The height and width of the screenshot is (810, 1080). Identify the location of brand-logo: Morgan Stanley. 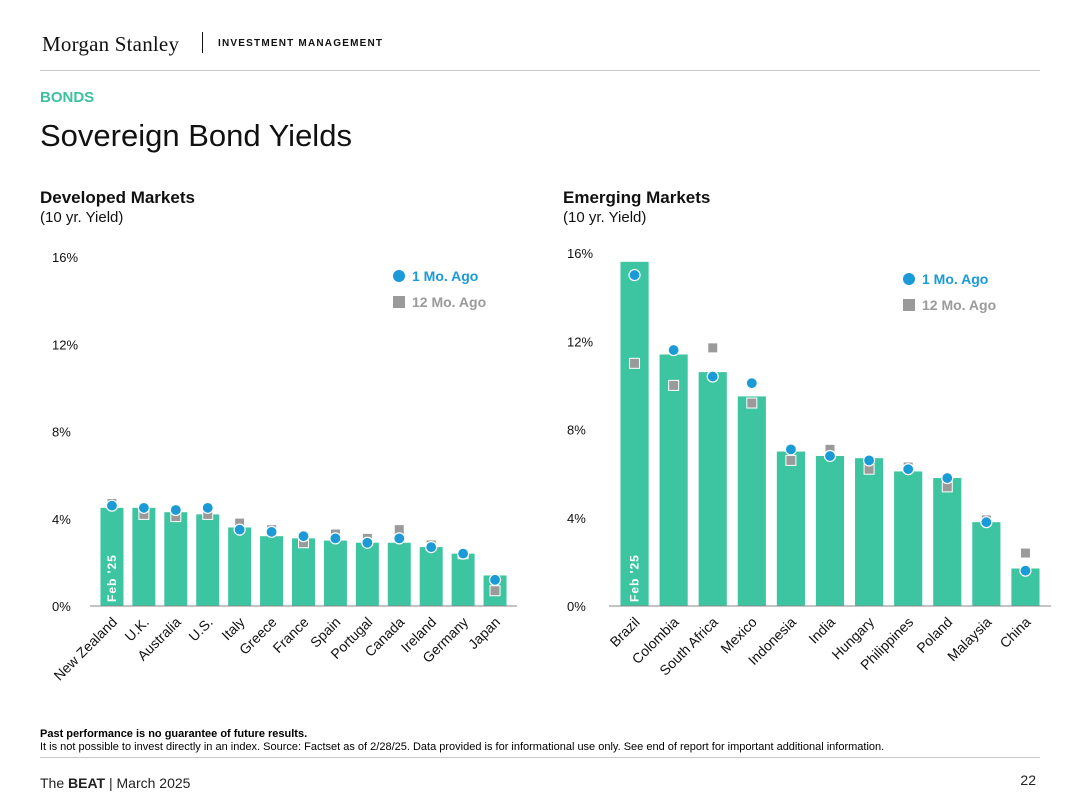
(111, 44).